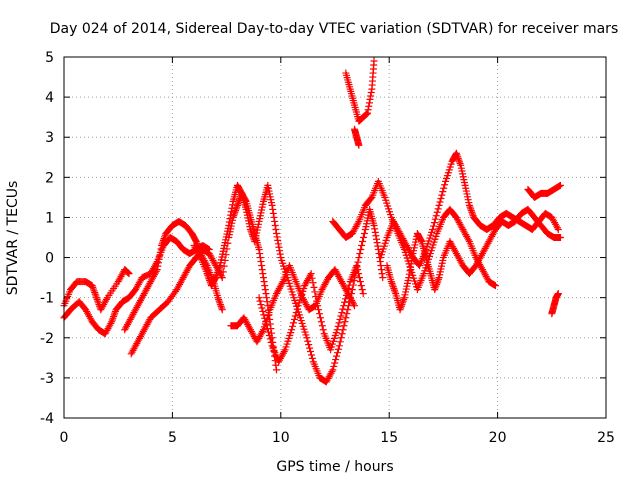  What do you see at coordinates (64, 438) in the screenshot?
I see `x-tick-label: 0` at bounding box center [64, 438].